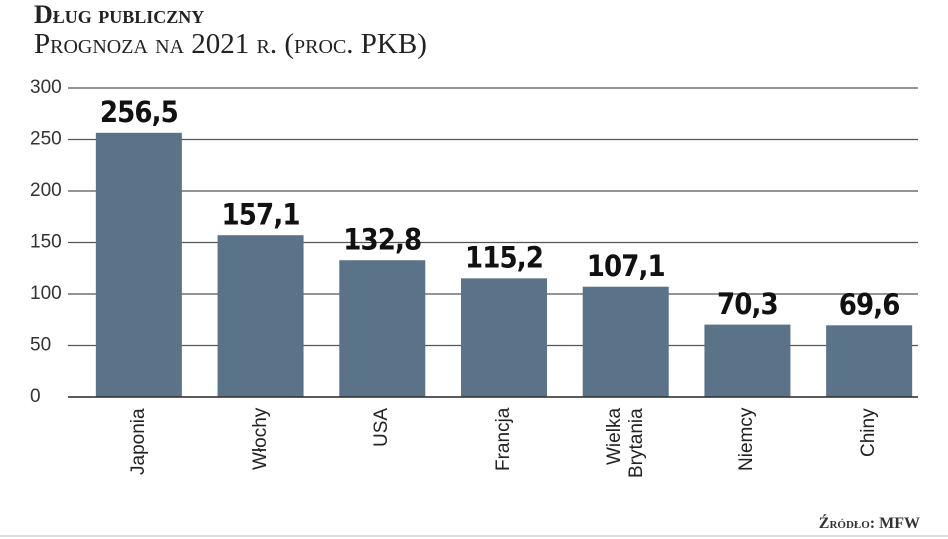  Describe the element at coordinates (504, 257) in the screenshot. I see `value-label: 115,2` at that location.